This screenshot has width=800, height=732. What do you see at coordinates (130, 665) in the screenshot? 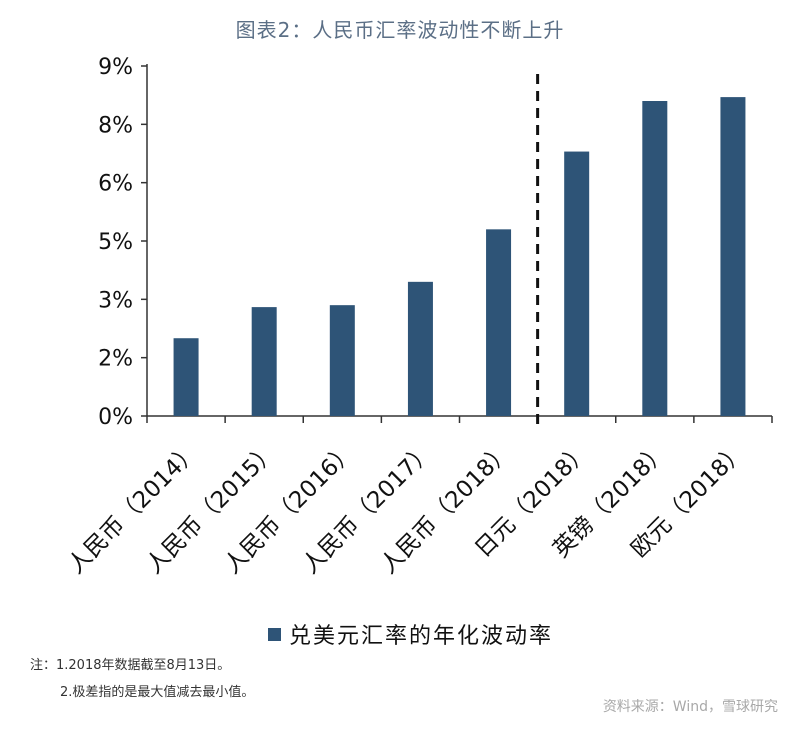
I see `note-1: 注：1.2018年数据截至8月13日。` at bounding box center [130, 665].